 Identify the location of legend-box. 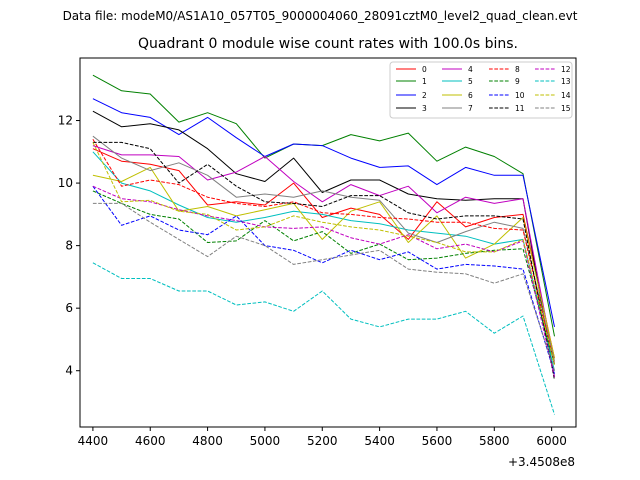
(481, 90).